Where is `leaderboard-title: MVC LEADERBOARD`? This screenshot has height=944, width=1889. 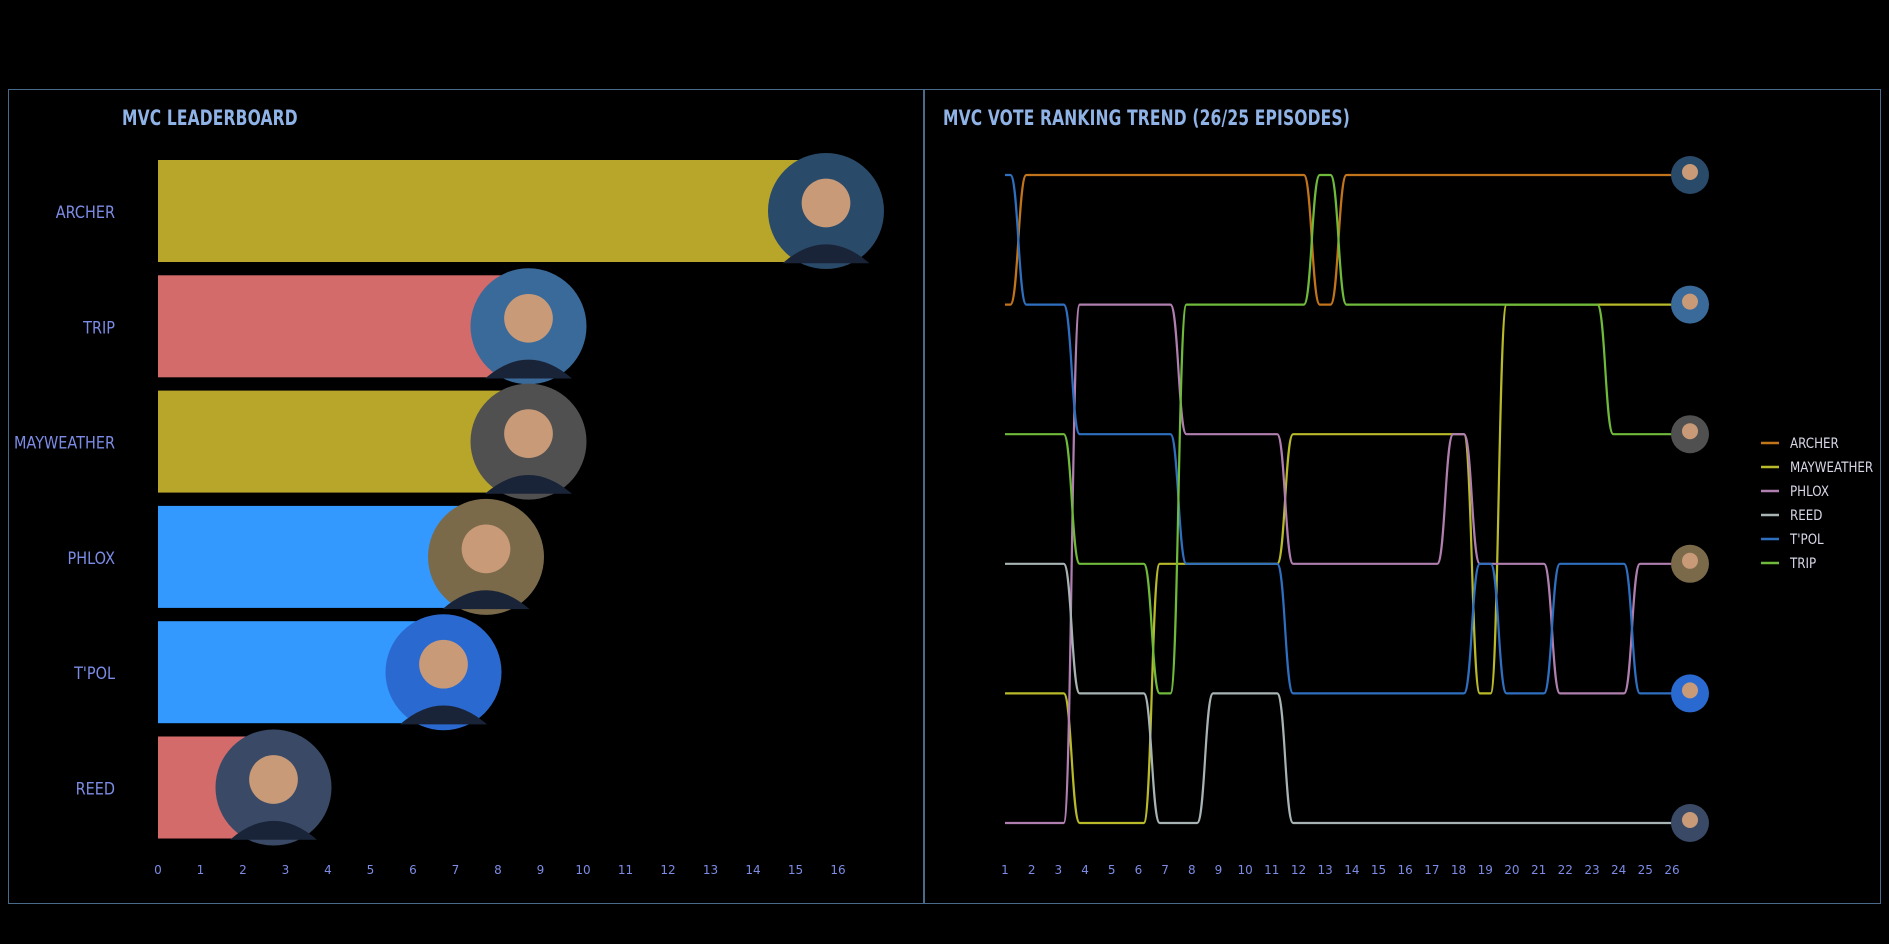
leaderboard-title: MVC LEADERBOARD is located at coordinates (210, 118).